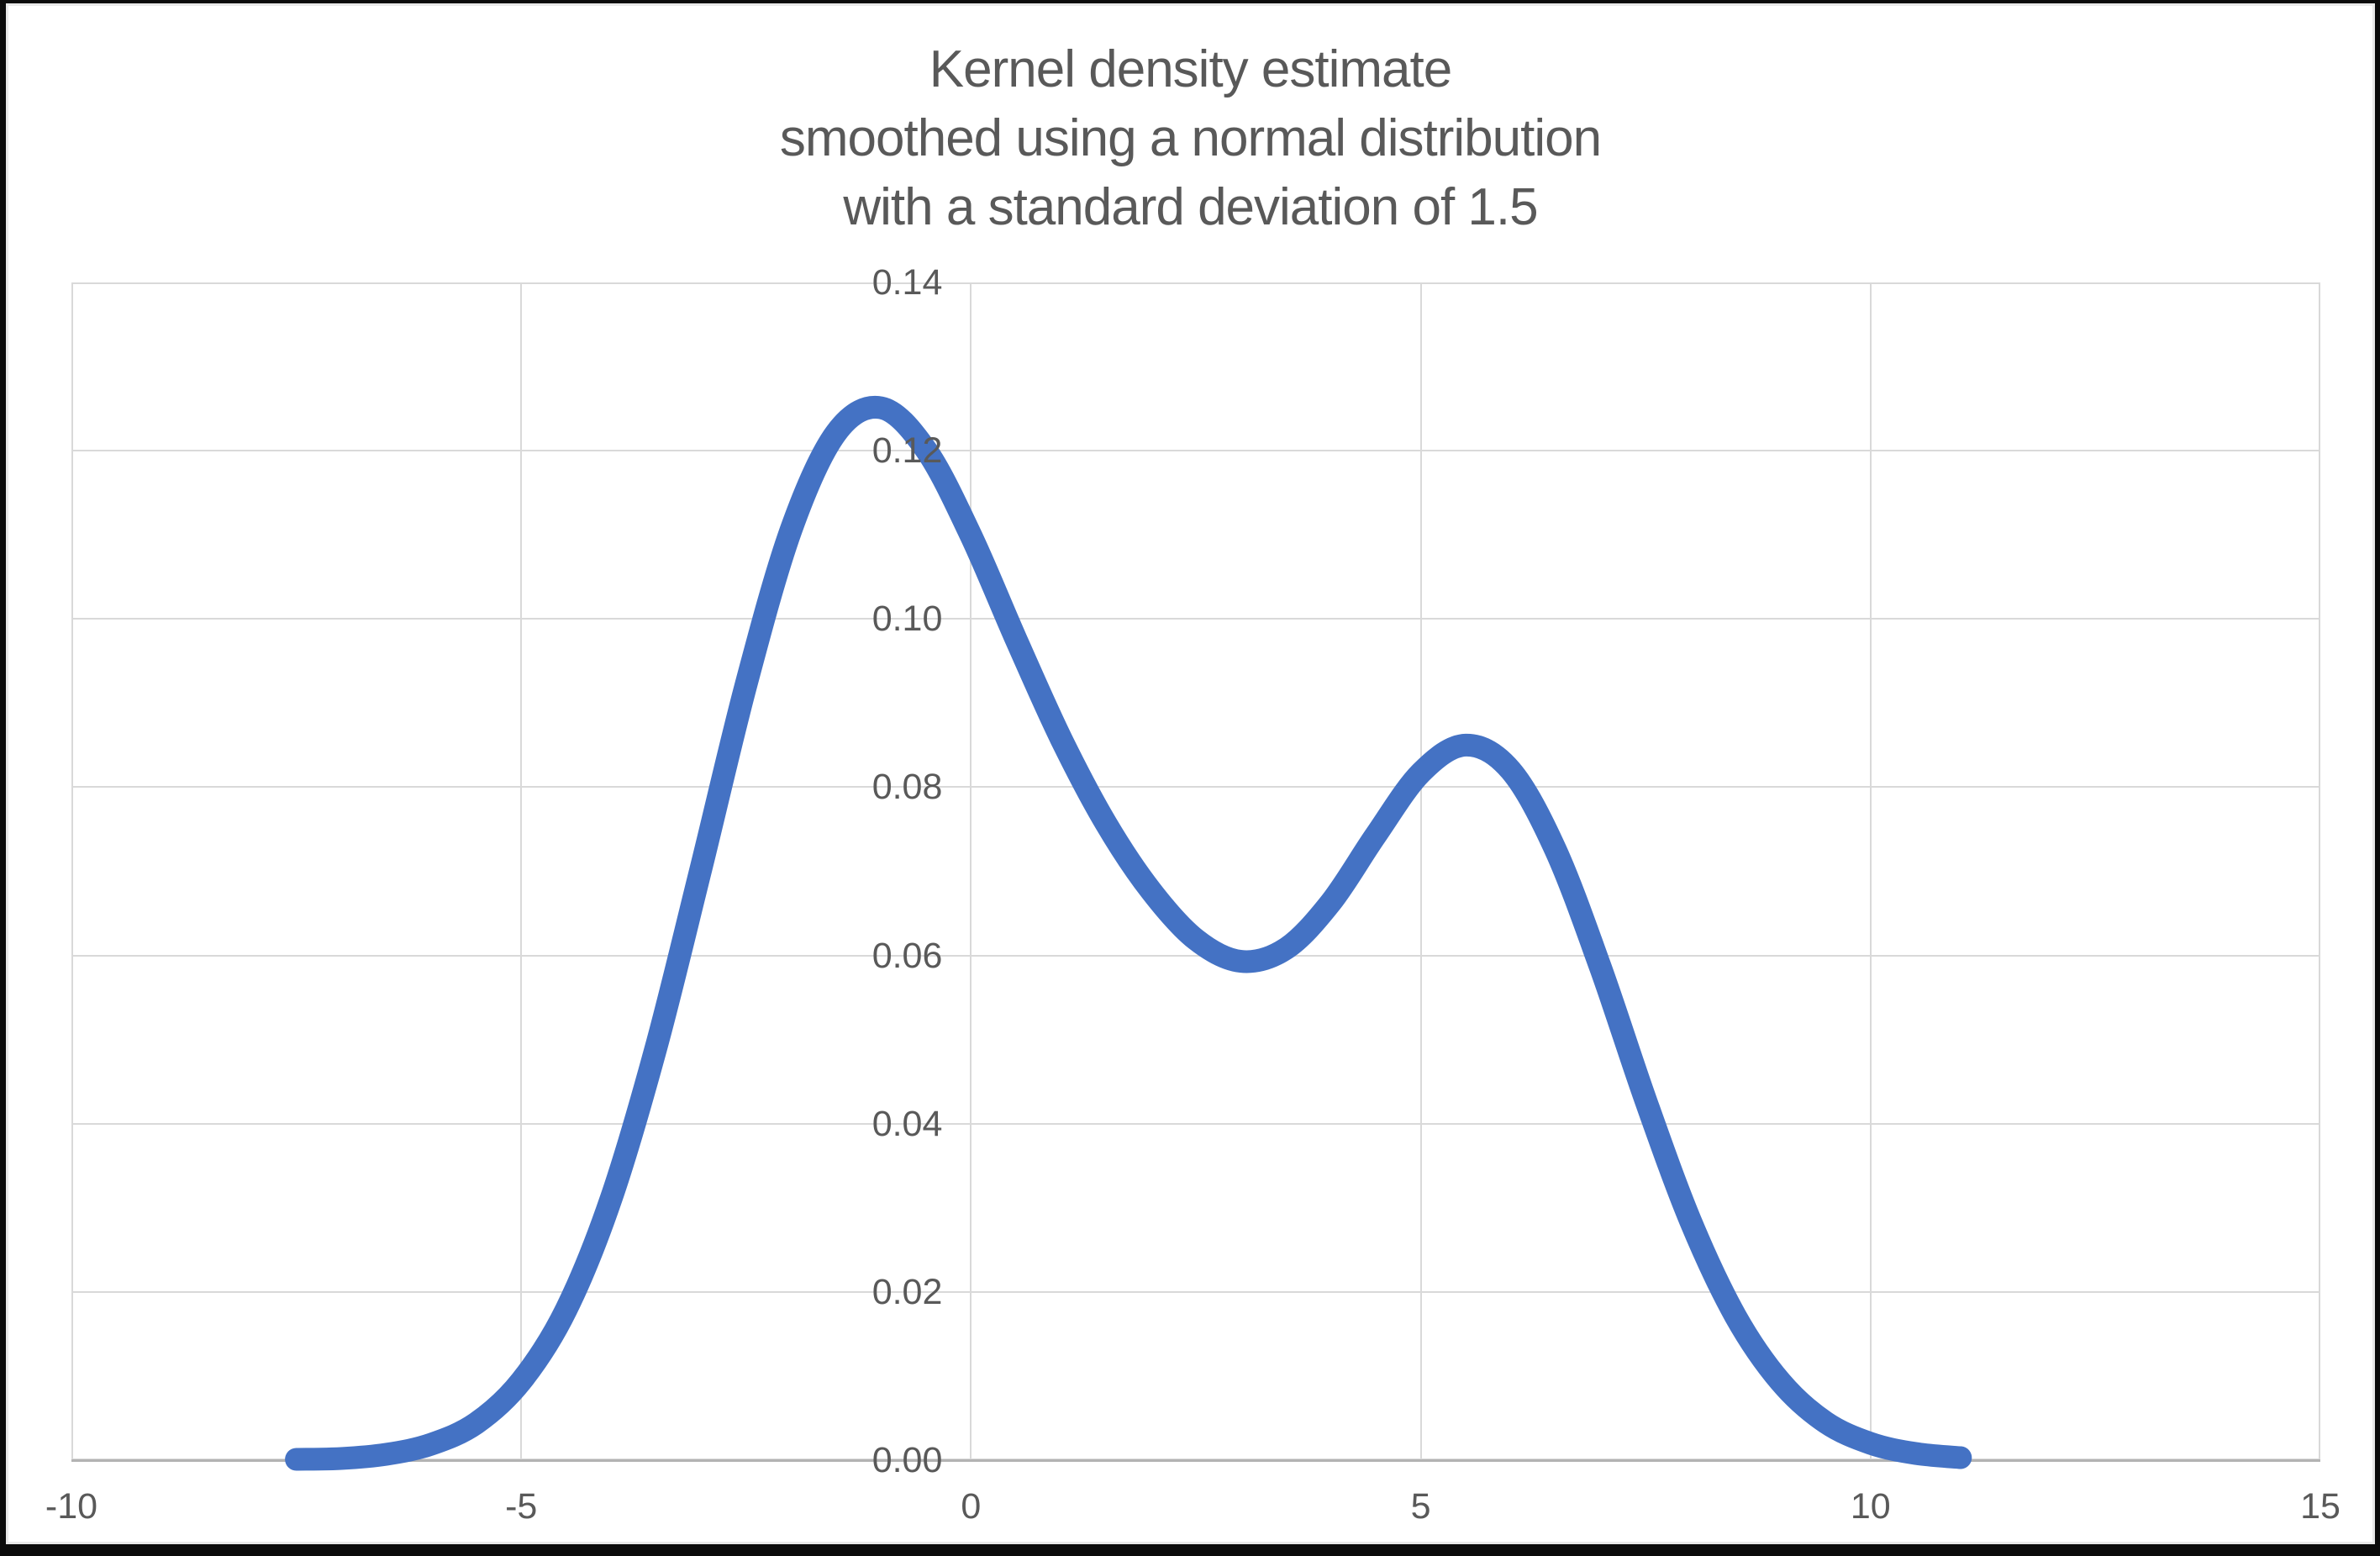 The width and height of the screenshot is (2380, 1556). Describe the element at coordinates (1871, 1506) in the screenshot. I see `x-tick-label: 10` at that location.